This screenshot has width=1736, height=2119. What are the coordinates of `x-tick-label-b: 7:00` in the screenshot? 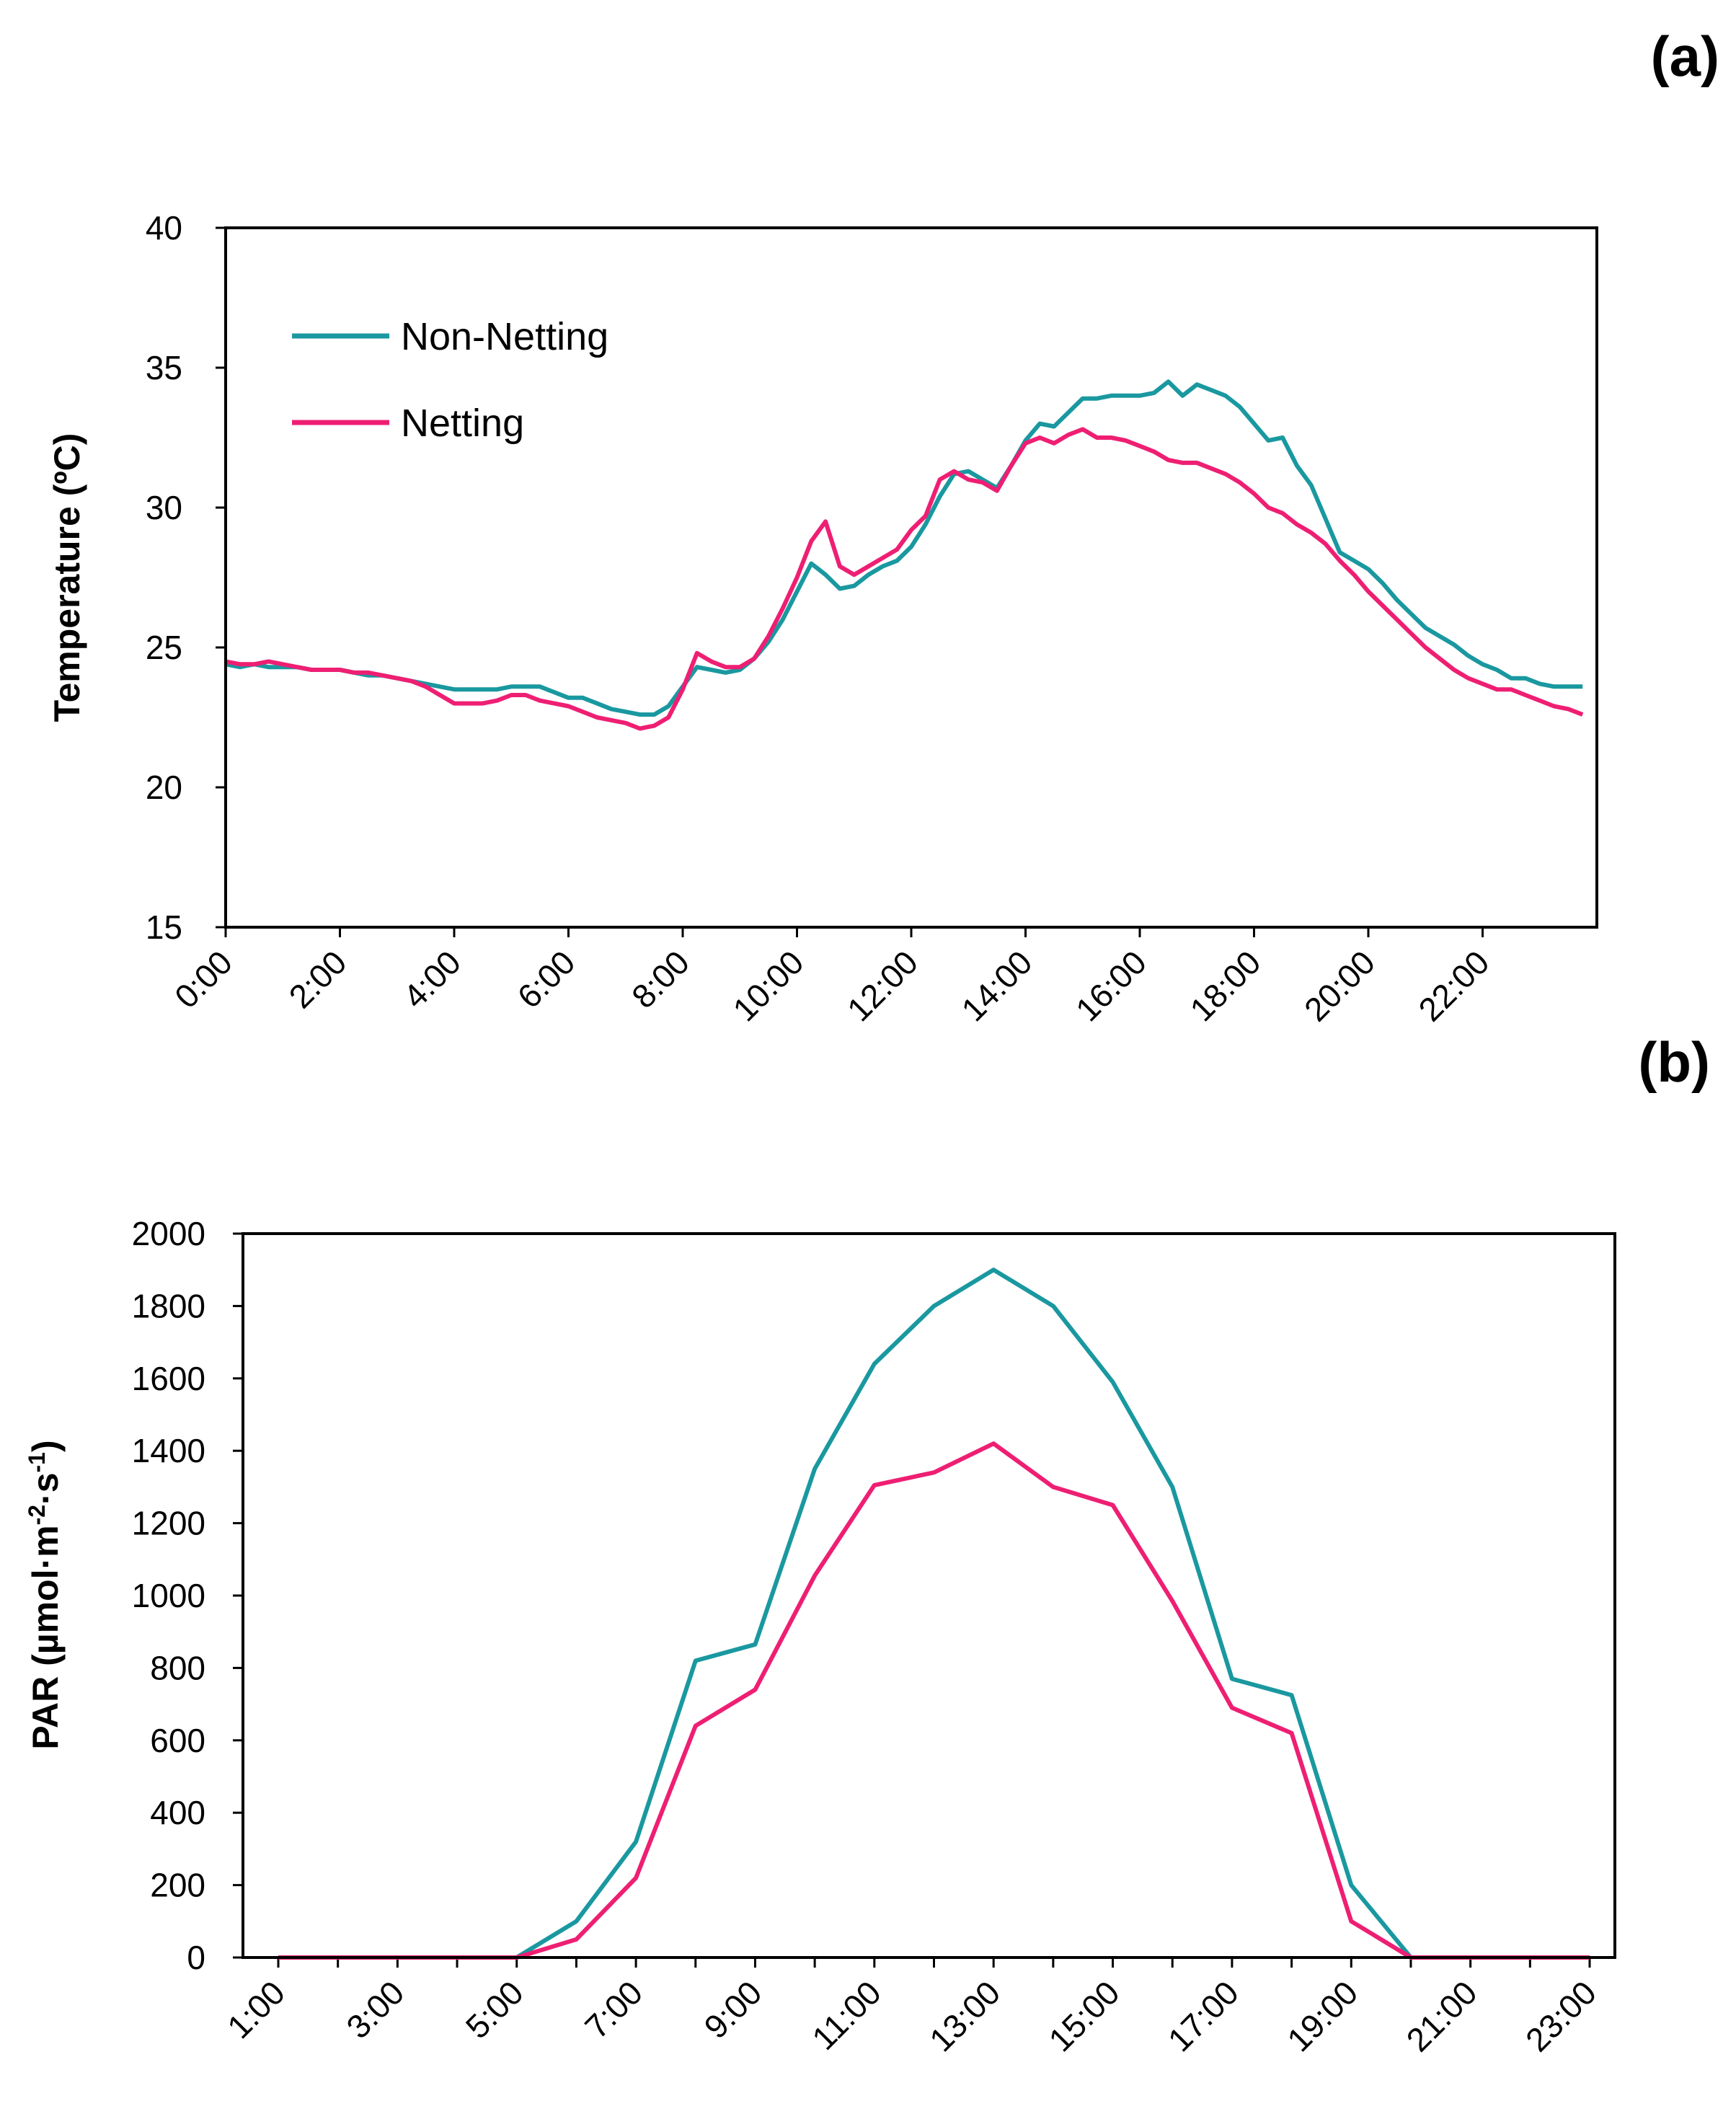 It's located at (613, 2009).